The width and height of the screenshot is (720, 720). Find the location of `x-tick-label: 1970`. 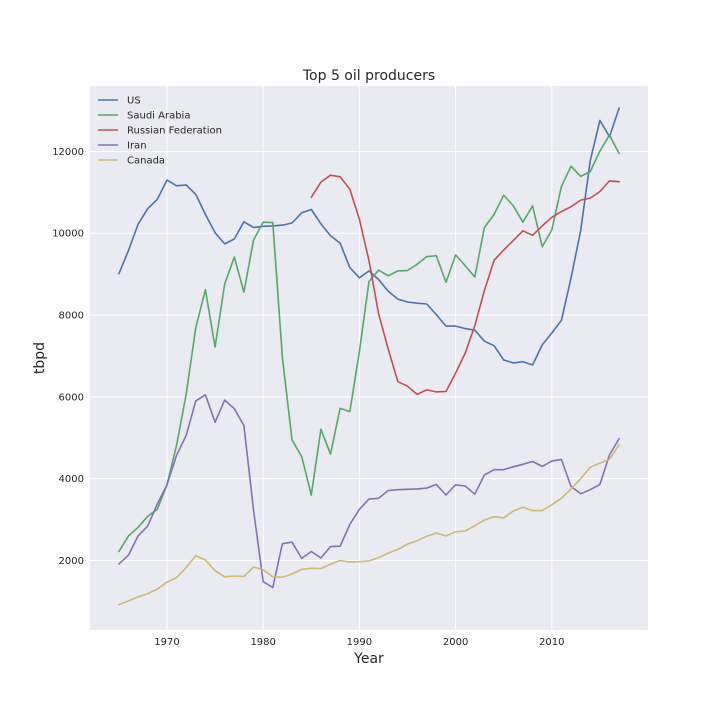

x-tick-label: 1970 is located at coordinates (166, 642).